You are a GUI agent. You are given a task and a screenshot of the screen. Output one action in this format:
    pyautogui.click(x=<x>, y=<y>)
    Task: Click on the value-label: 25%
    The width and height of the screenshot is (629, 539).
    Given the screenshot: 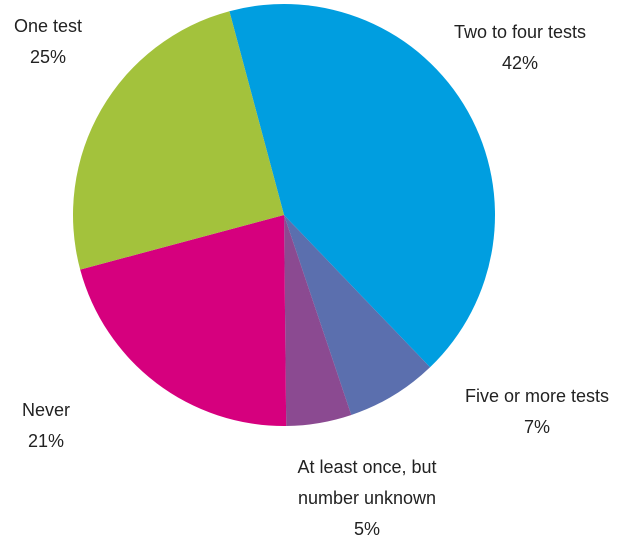 What is the action you would take?
    pyautogui.click(x=48, y=57)
    